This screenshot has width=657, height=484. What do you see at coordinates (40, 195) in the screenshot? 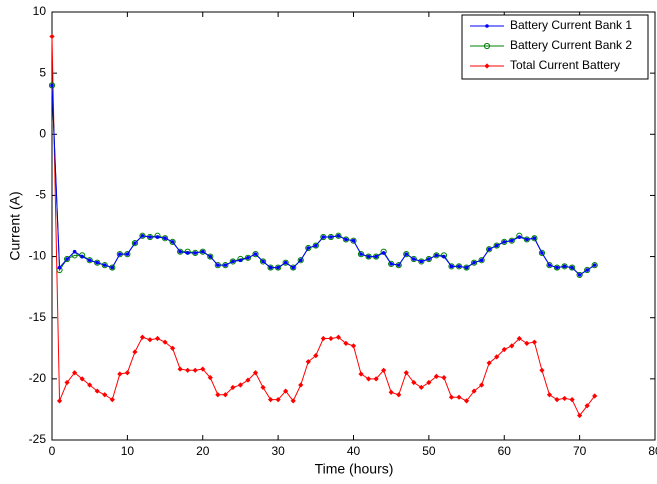
I see `y-tick-label: -5` at bounding box center [40, 195].